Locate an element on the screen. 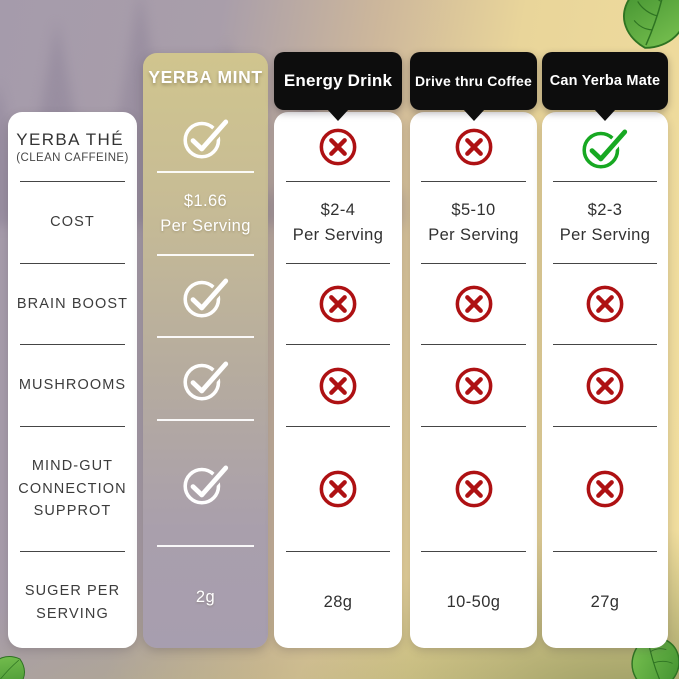  cell-energy-drink-brain-boost is located at coordinates (338, 304).